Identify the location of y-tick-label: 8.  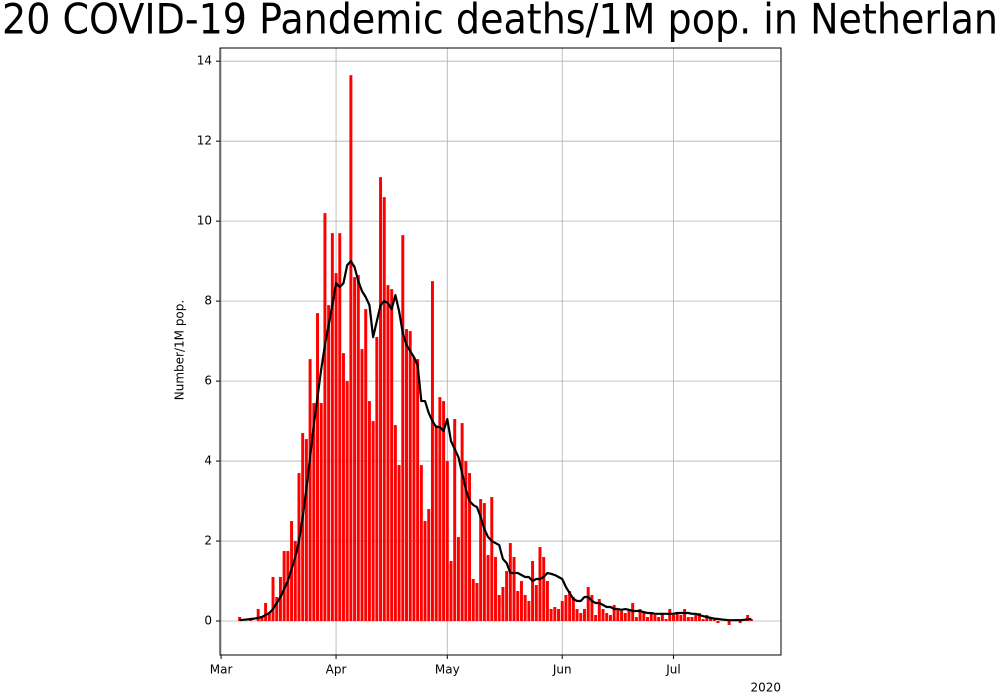
(208, 301).